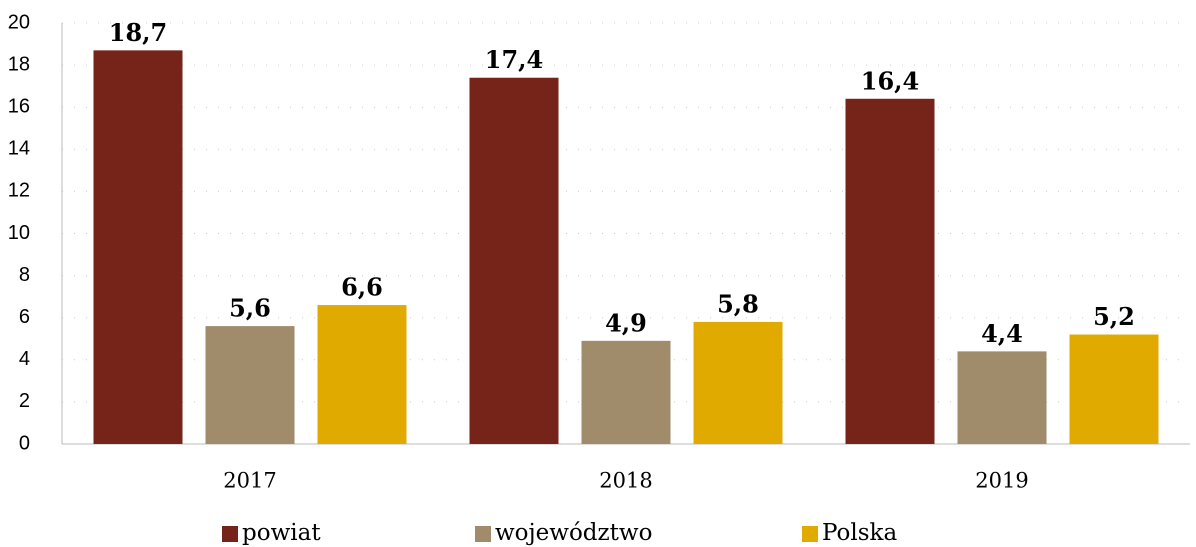 The height and width of the screenshot is (547, 1196). What do you see at coordinates (19, 233) in the screenshot?
I see `y-tick-label: 10` at bounding box center [19, 233].